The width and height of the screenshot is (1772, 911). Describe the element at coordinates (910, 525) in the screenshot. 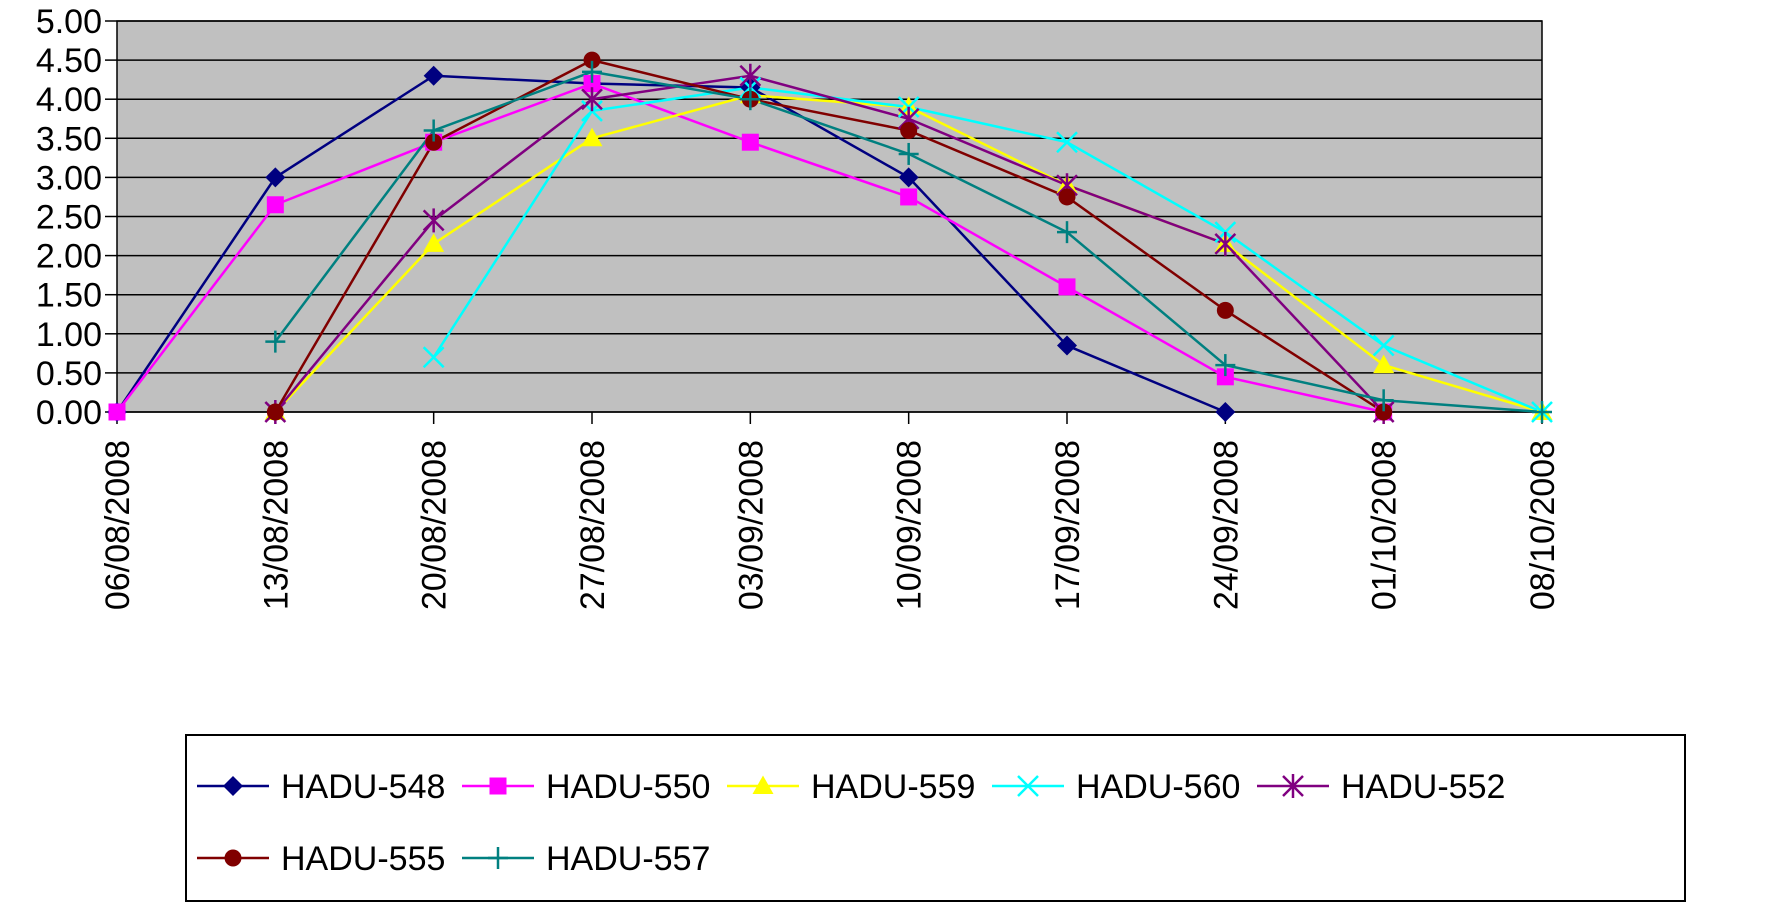

I see `x-tick-label: 10/09/2008` at that location.